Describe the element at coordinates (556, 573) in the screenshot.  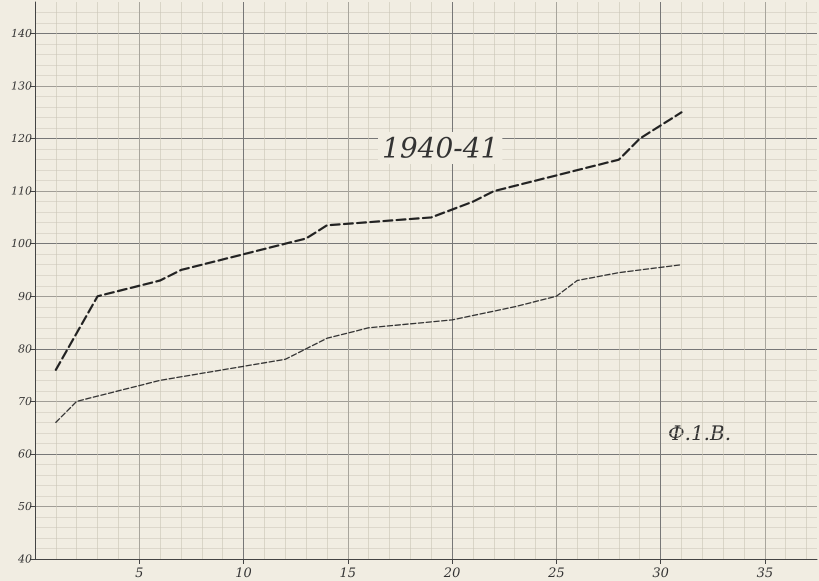
I see `x-tick-label: 25` at that location.